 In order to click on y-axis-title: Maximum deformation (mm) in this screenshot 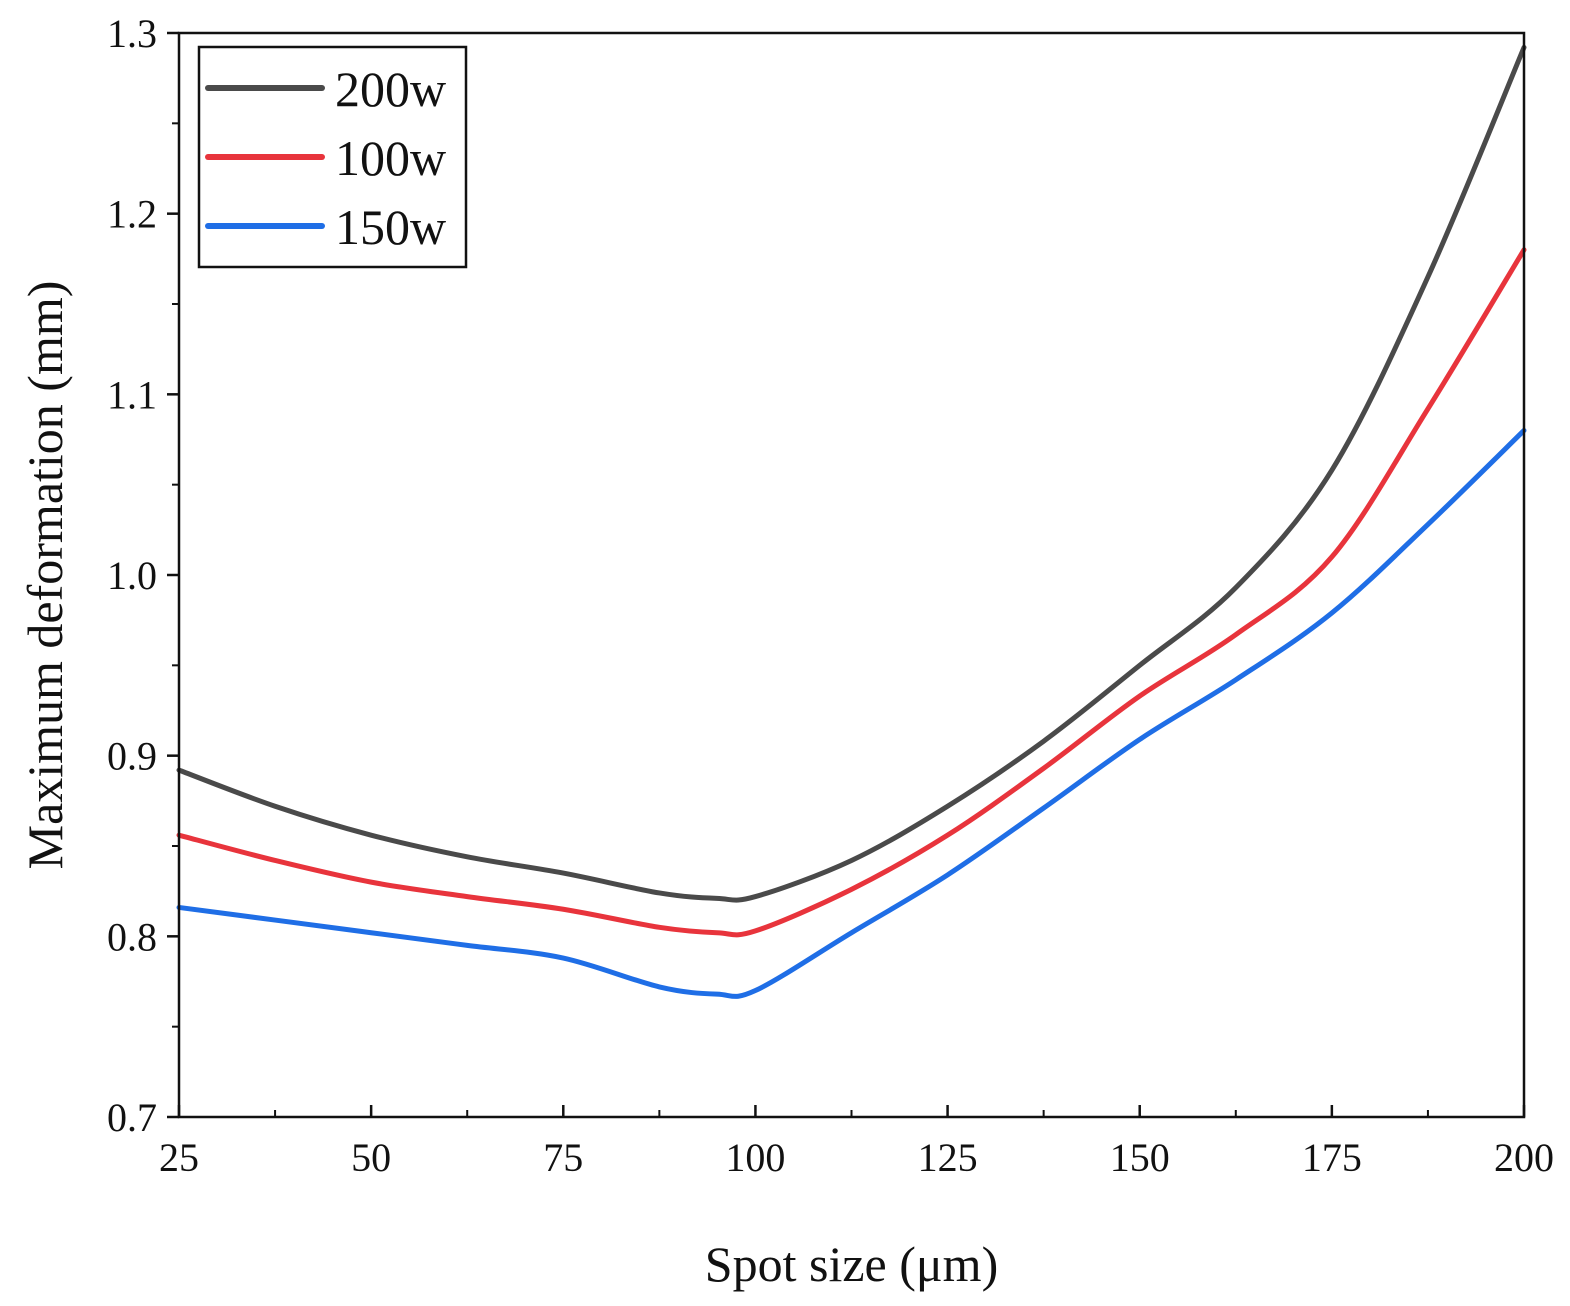, I will do `click(45, 575)`.